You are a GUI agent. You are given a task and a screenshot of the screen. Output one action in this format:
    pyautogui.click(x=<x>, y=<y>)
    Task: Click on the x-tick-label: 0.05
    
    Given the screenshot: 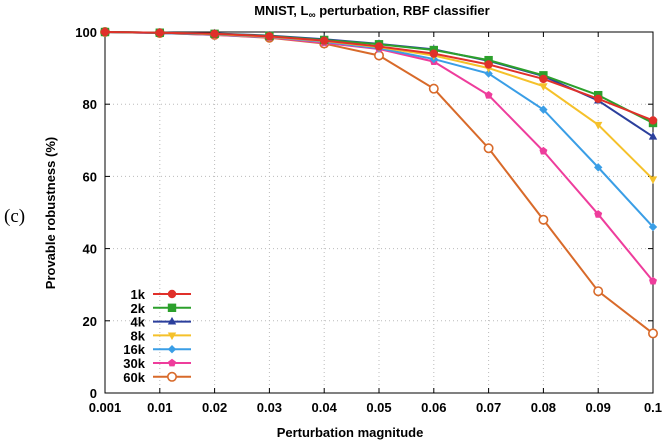 What is the action you would take?
    pyautogui.click(x=378, y=407)
    